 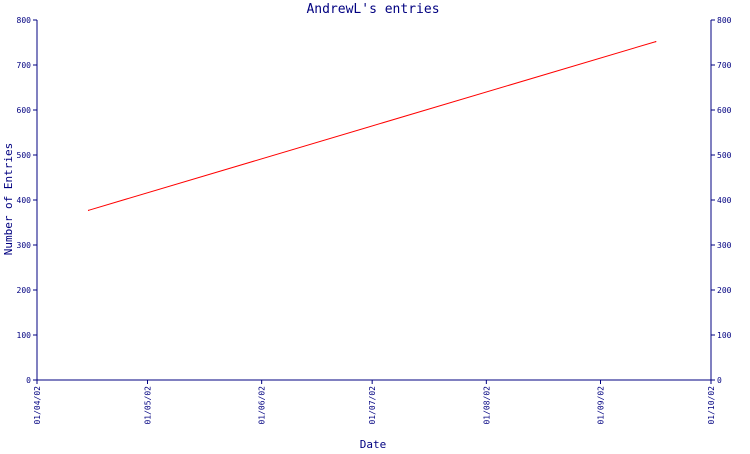 What do you see at coordinates (724, 110) in the screenshot?
I see `y-tick-label-right: 600` at bounding box center [724, 110].